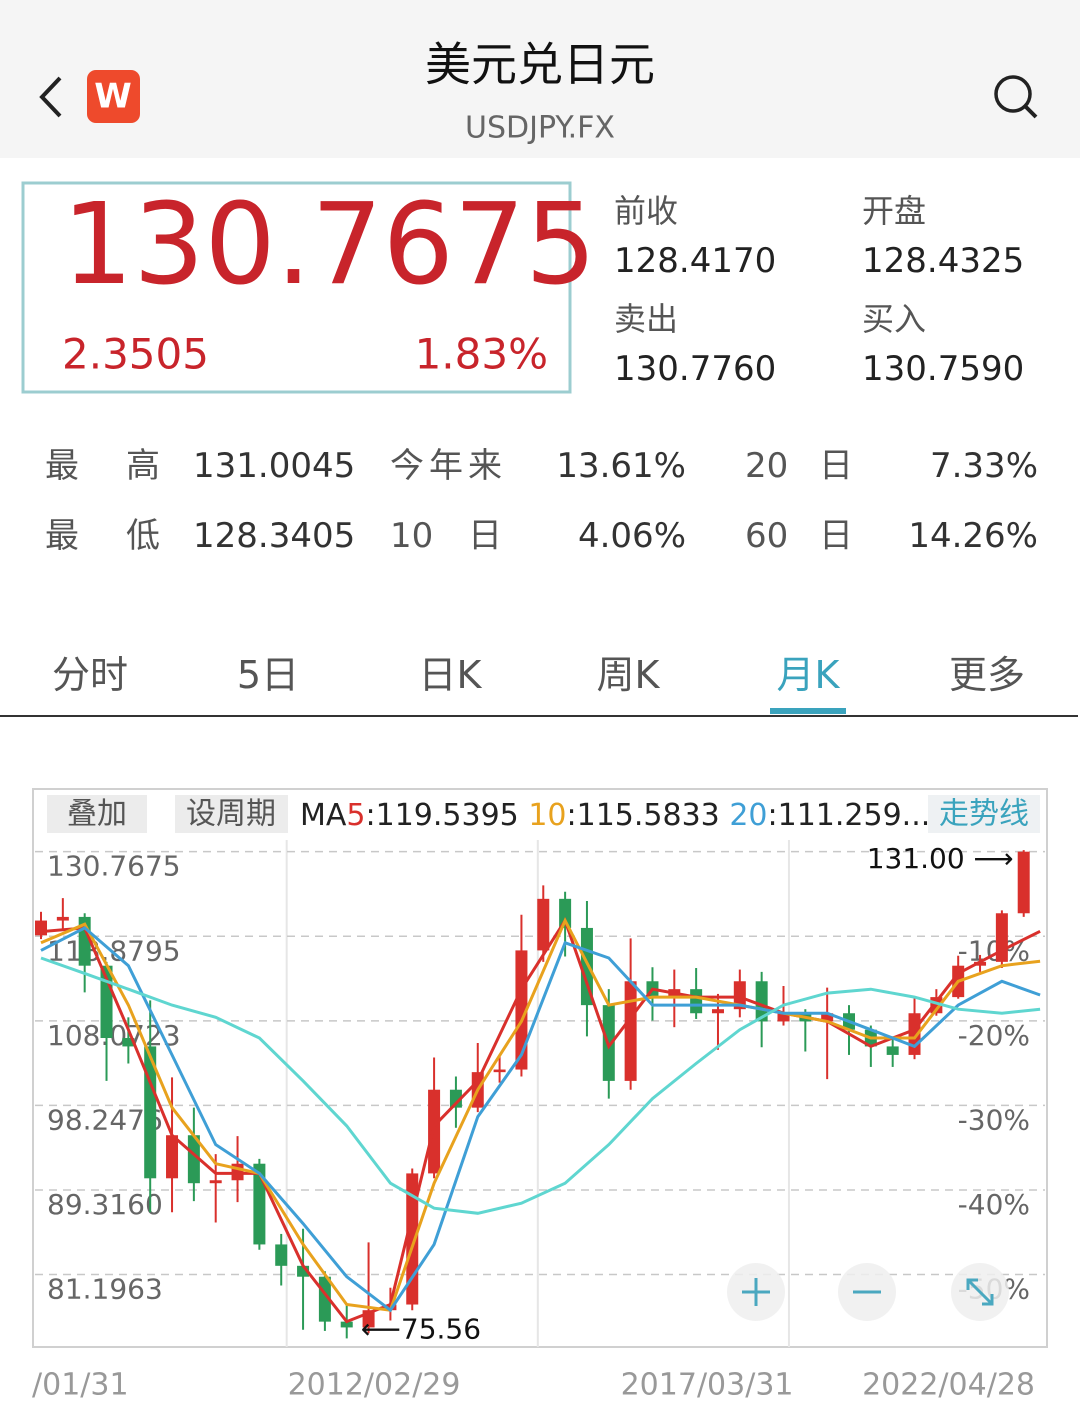 The width and height of the screenshot is (1080, 1428). Describe the element at coordinates (1030, 111) in the screenshot. I see `search-handle` at that location.